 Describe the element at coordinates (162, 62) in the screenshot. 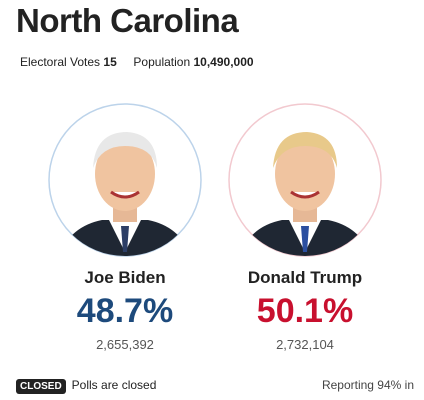

I see `population-label: Population` at that location.